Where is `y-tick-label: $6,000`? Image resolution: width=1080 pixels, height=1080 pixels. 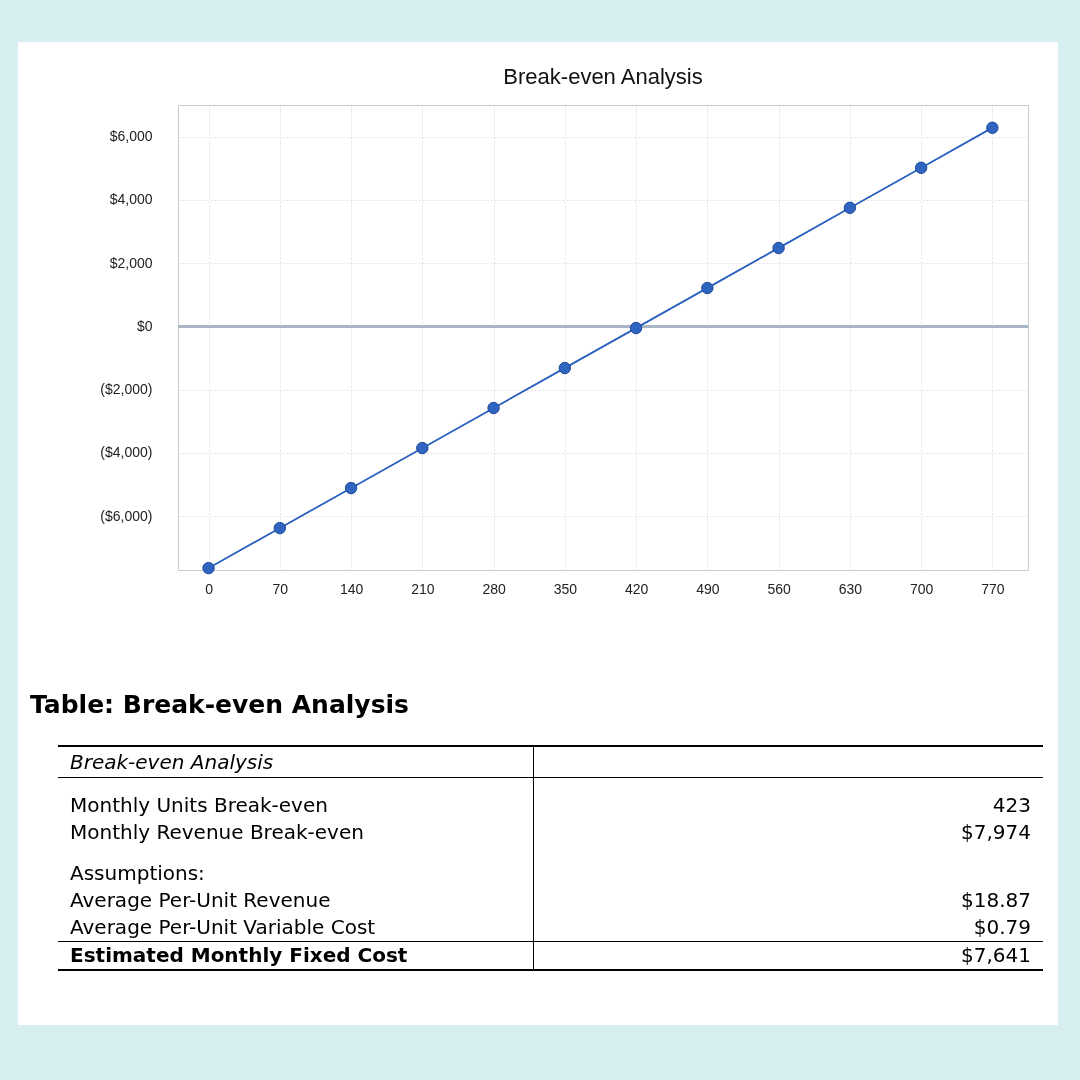
y-tick-label: $6,000 is located at coordinates (131, 136).